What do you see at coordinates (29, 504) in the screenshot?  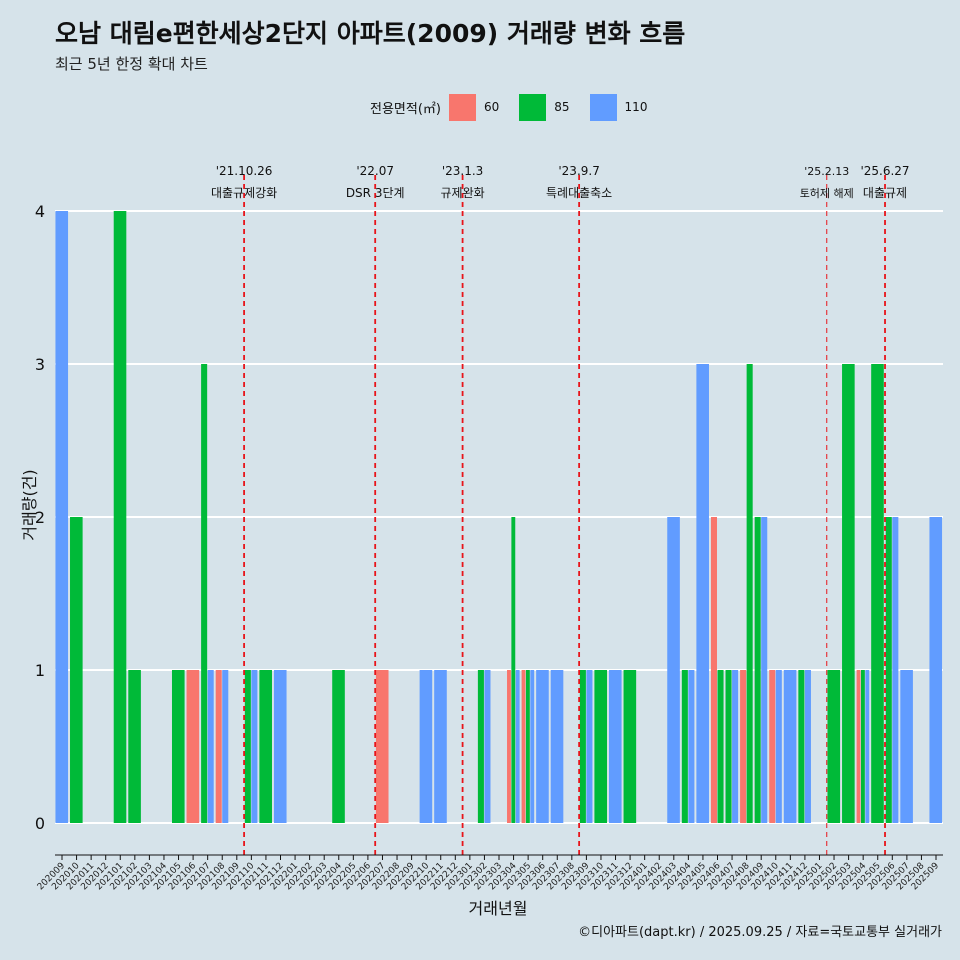 I see `y-axis-title: 거래량(건)` at bounding box center [29, 504].